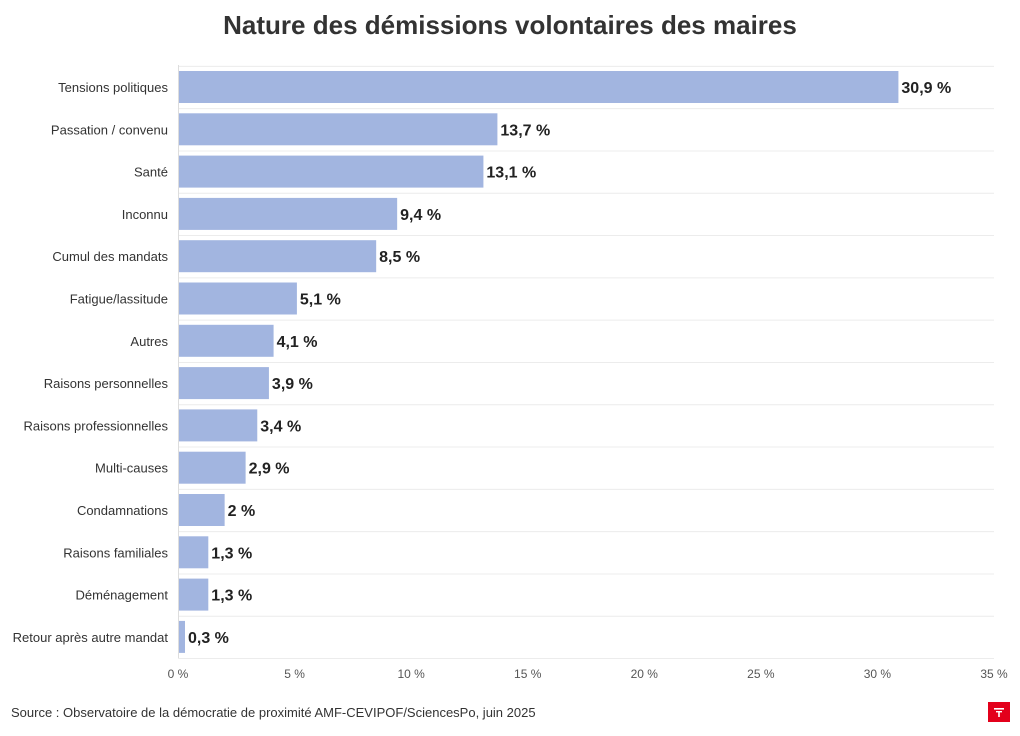 The width and height of the screenshot is (1020, 736). What do you see at coordinates (269, 469) in the screenshot?
I see `value-label: 2,9 %` at bounding box center [269, 469].